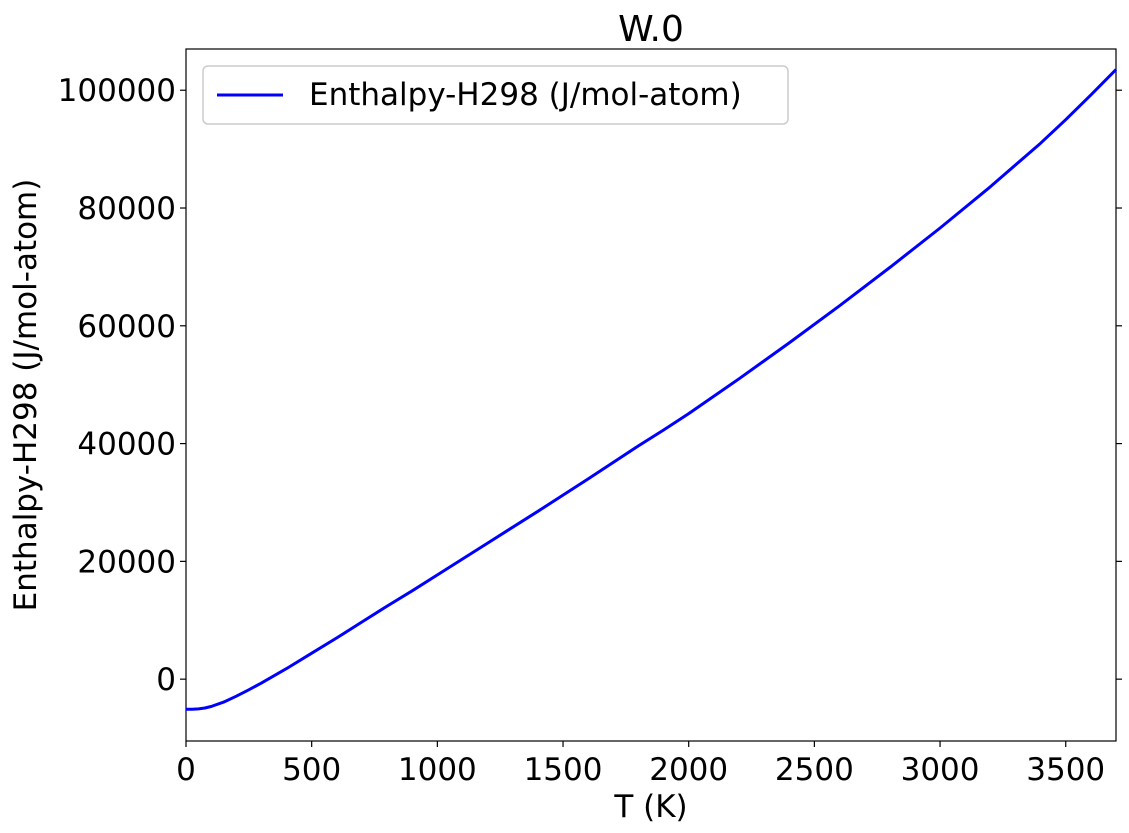  Describe the element at coordinates (126, 445) in the screenshot. I see `y-tick-label: 40000` at that location.